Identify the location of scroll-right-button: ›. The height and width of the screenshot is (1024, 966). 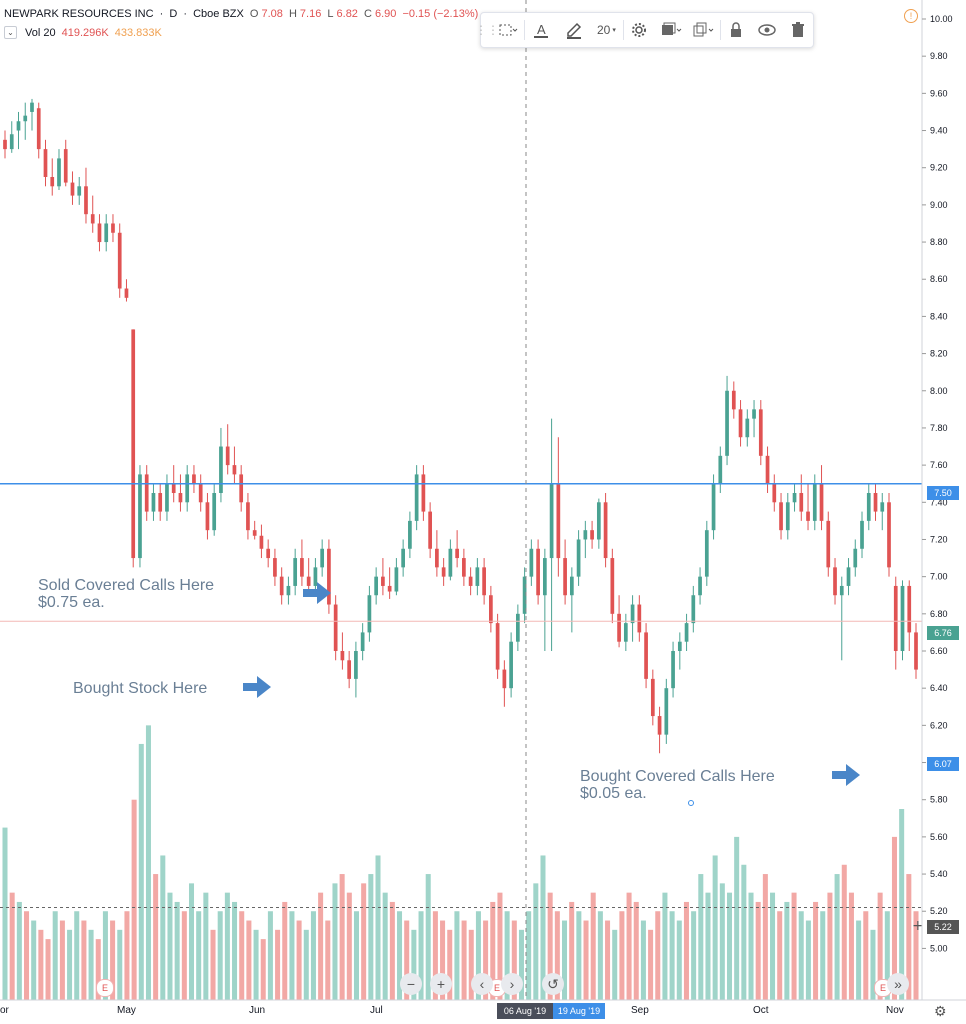
(512, 984).